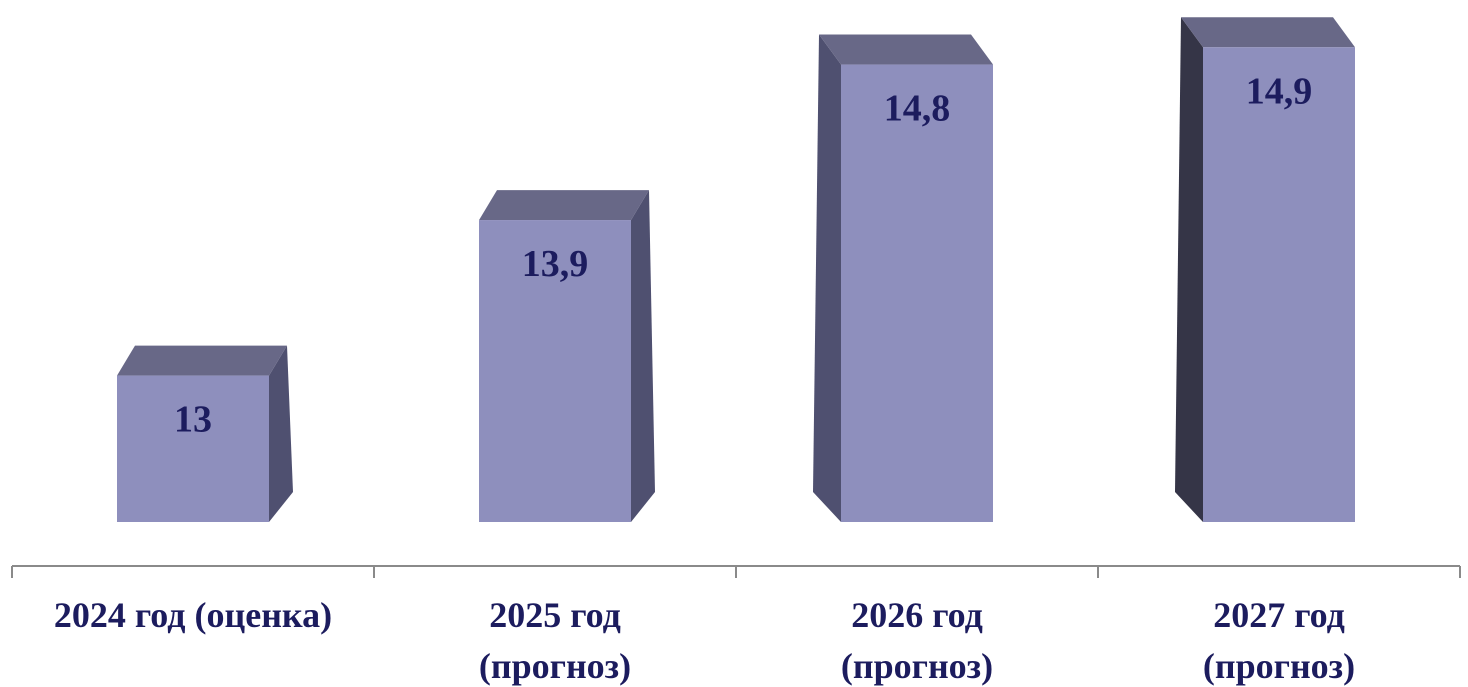 This screenshot has height=687, width=1468. I want to click on category-label: 2026 год (прогноз), so click(917, 640).